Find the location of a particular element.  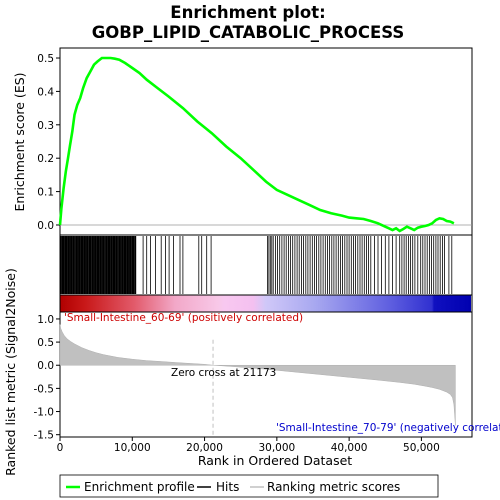

x-tick-label: 50,000 is located at coordinates (421, 448).